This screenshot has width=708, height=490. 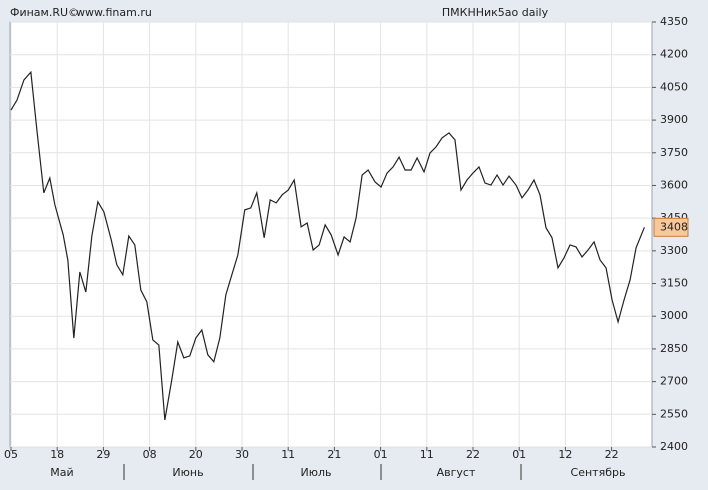 I want to click on y-tick-label: 4200, so click(x=674, y=54).